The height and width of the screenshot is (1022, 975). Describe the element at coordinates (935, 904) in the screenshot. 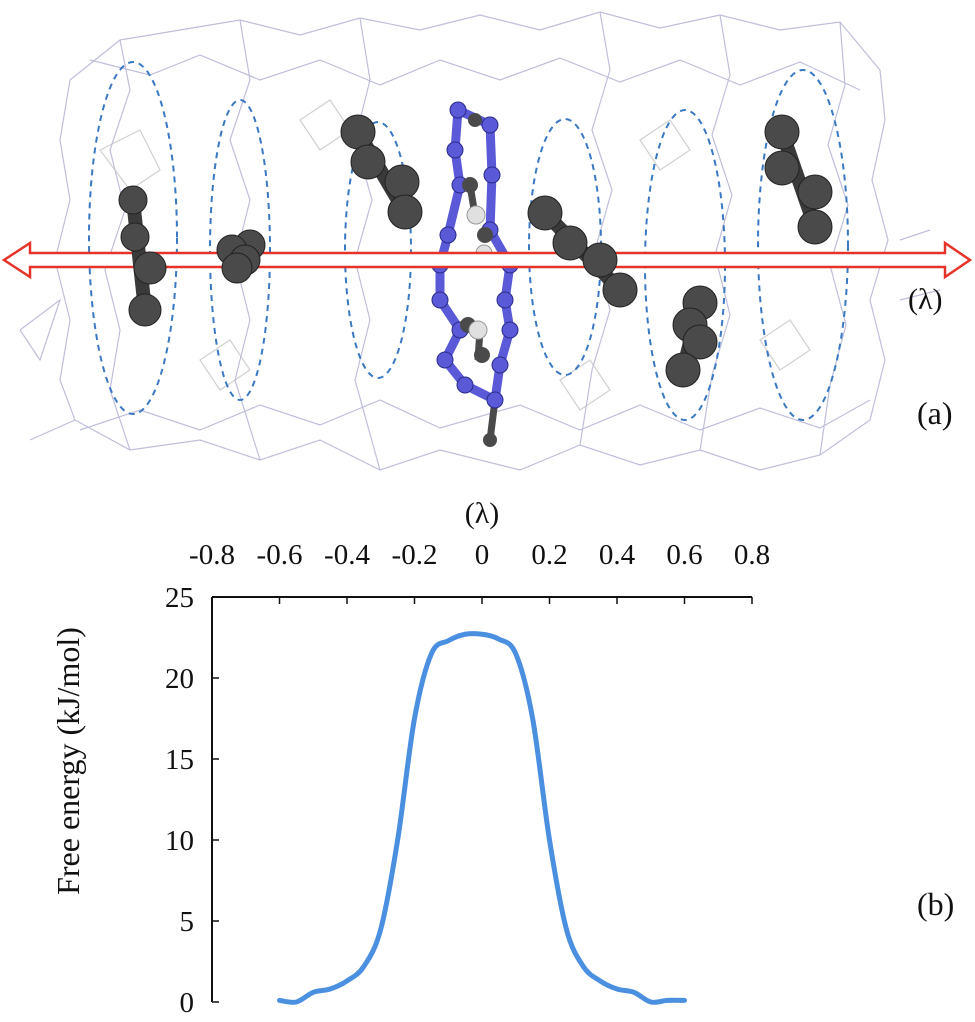

I see `panel-label-b: (b)` at that location.